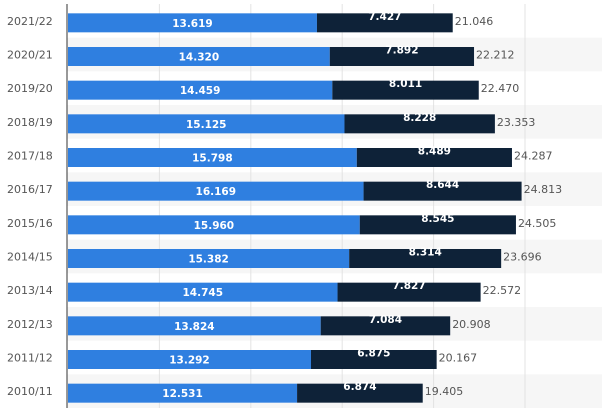 This screenshot has height=412, width=602. Describe the element at coordinates (30, 189) in the screenshot. I see `category-label: 2016/17` at that location.